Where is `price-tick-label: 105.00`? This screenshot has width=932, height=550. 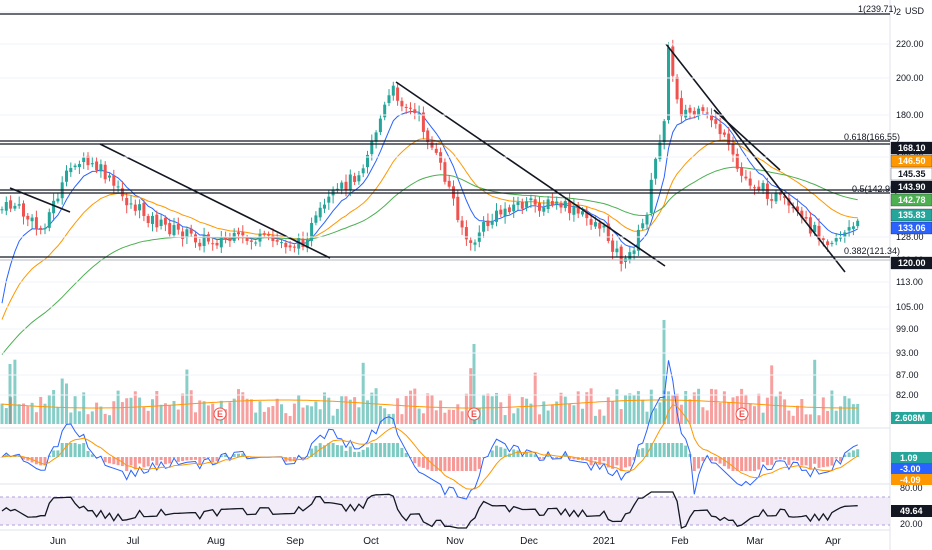 price-tick-label: 105.00 is located at coordinates (910, 307).